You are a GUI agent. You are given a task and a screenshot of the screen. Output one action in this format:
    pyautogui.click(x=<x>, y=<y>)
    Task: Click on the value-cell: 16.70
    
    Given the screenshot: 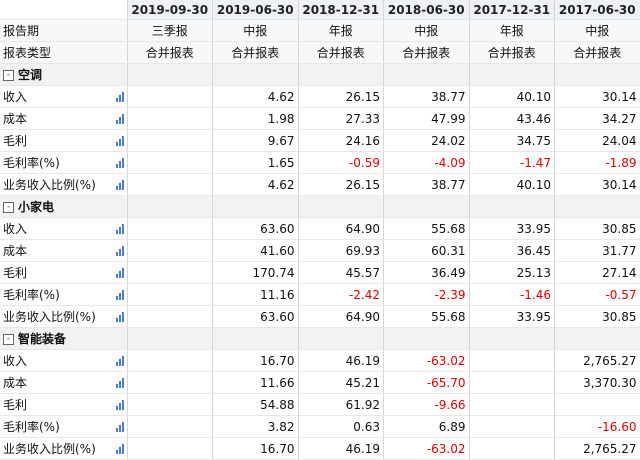 What is the action you would take?
    pyautogui.click(x=256, y=361)
    